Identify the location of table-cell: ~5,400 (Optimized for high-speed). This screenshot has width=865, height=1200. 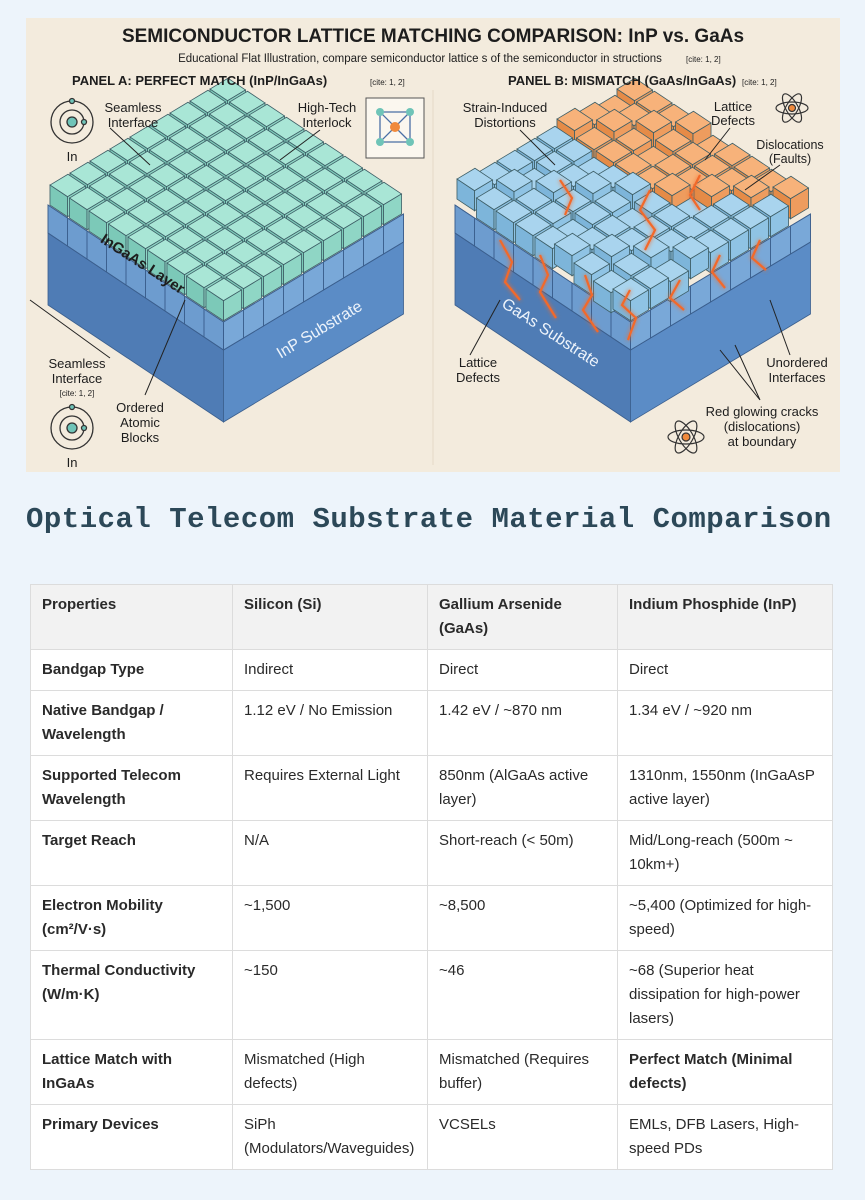
(725, 918).